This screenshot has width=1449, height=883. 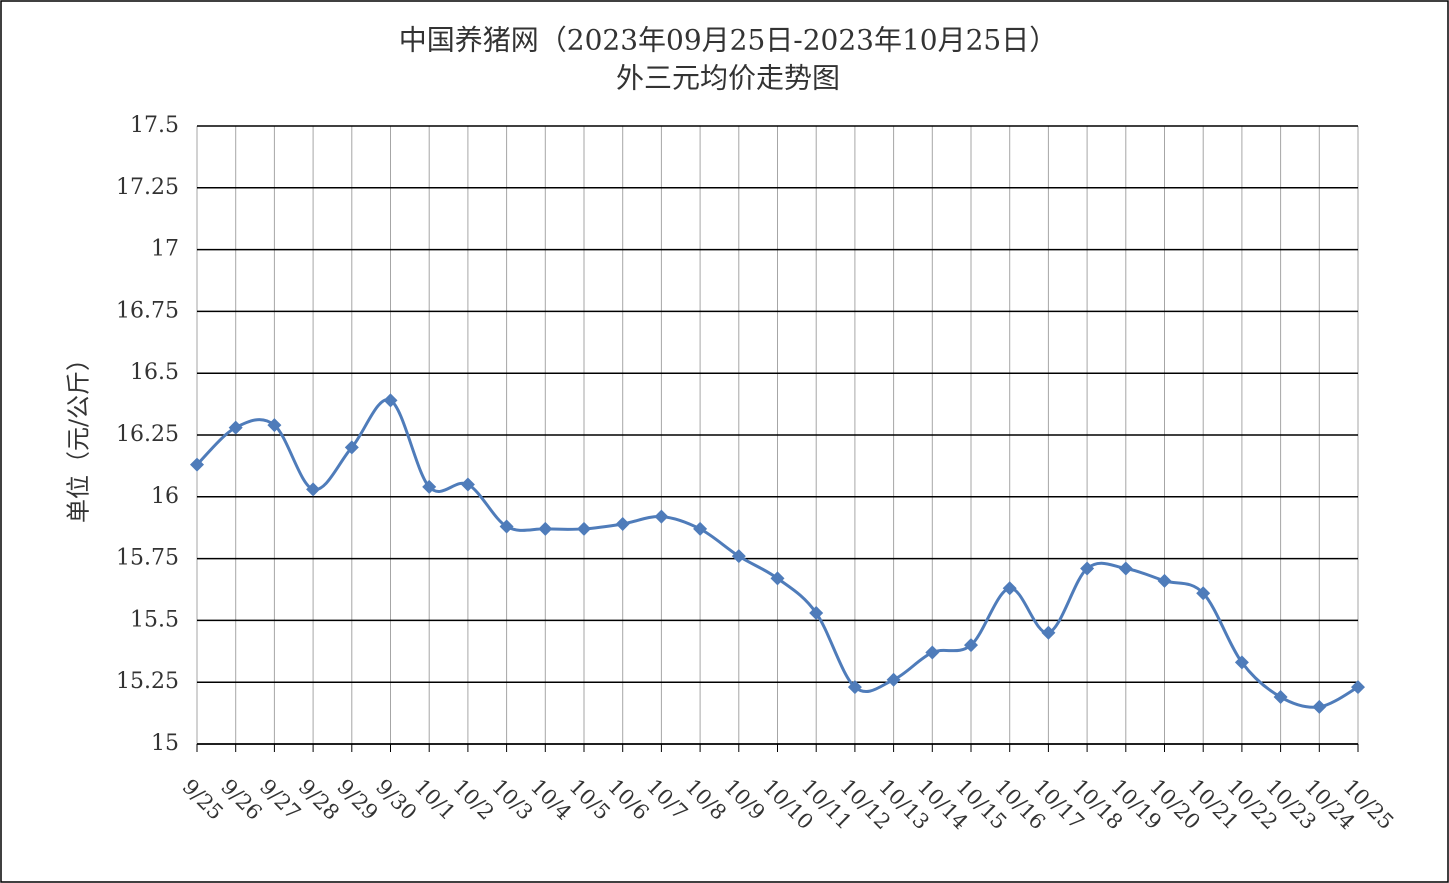 I want to click on y-tick-label: 15.5, so click(x=154, y=619).